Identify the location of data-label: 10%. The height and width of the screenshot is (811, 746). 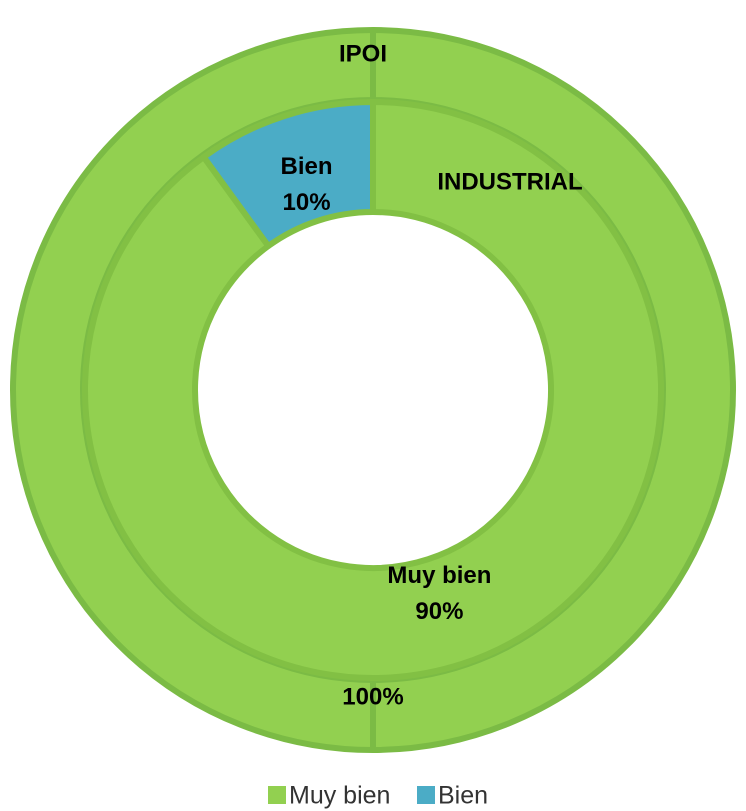
(307, 202).